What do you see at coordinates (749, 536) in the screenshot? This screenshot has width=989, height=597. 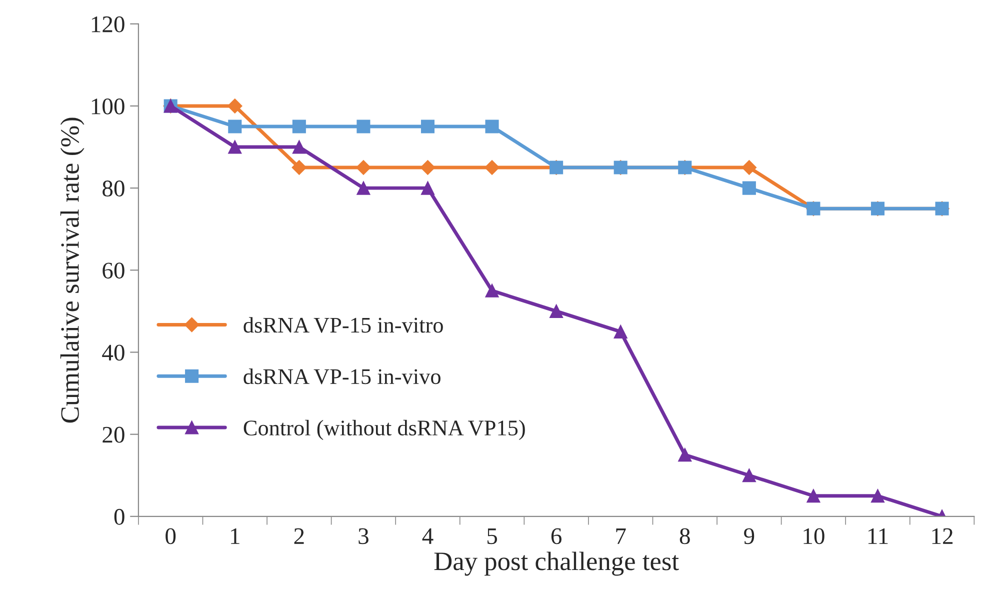 I see `x-tick-label: 9` at bounding box center [749, 536].